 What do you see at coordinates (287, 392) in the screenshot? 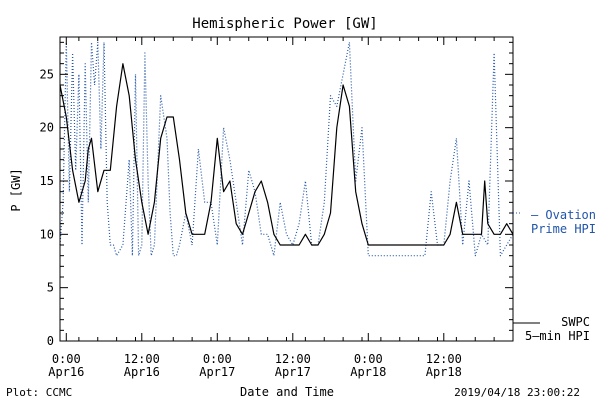
I see `x-axis-label: Date and Time` at bounding box center [287, 392].